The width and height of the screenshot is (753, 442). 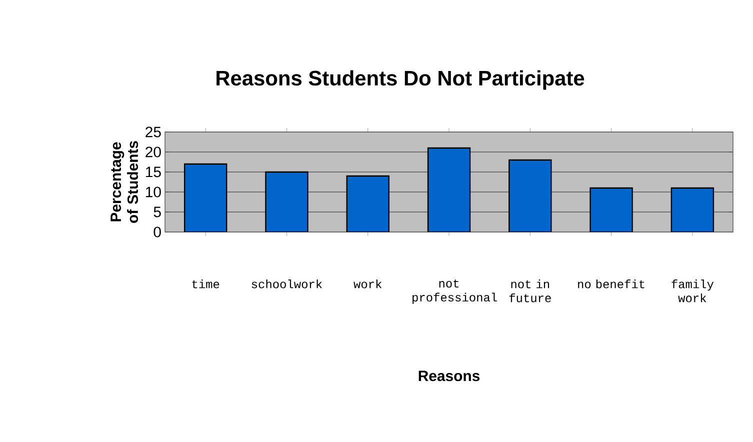 What do you see at coordinates (153, 192) in the screenshot?
I see `y-tick-label: 10` at bounding box center [153, 192].